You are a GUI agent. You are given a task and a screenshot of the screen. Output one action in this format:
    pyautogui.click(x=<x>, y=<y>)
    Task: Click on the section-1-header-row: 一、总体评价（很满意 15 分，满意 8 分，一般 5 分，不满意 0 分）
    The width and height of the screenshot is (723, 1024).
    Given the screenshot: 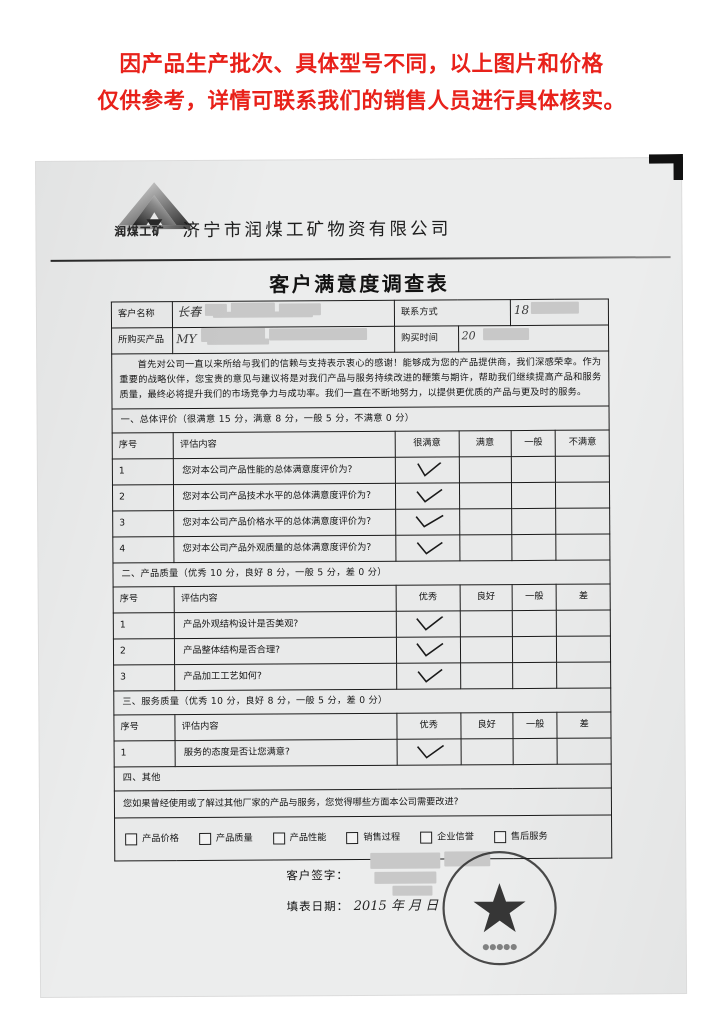 What is the action you would take?
    pyautogui.click(x=361, y=419)
    